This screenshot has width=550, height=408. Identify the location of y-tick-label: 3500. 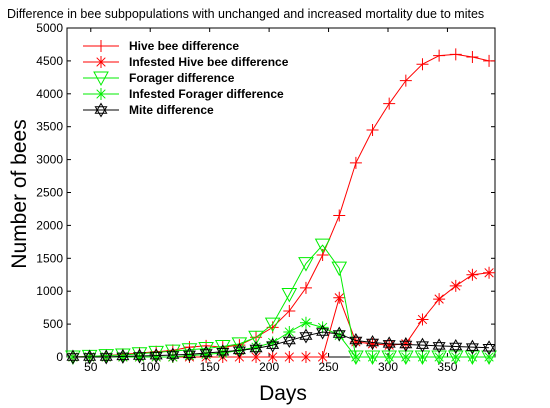
(49, 127).